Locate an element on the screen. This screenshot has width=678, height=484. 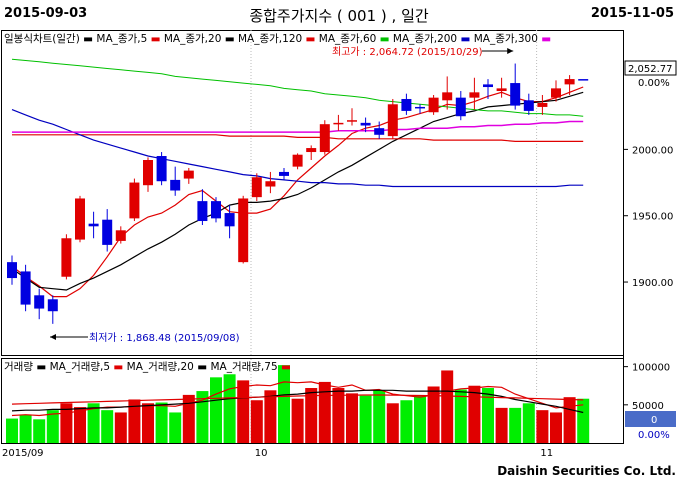
volume-bars is located at coordinates (298, 404).